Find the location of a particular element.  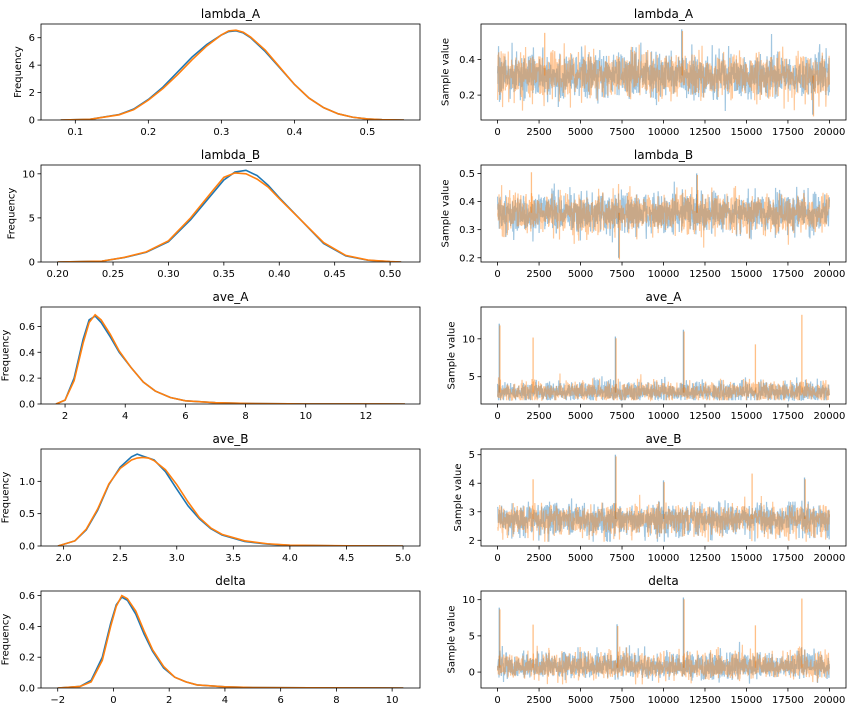

y-tick-label: 0.5 is located at coordinates (467, 174).